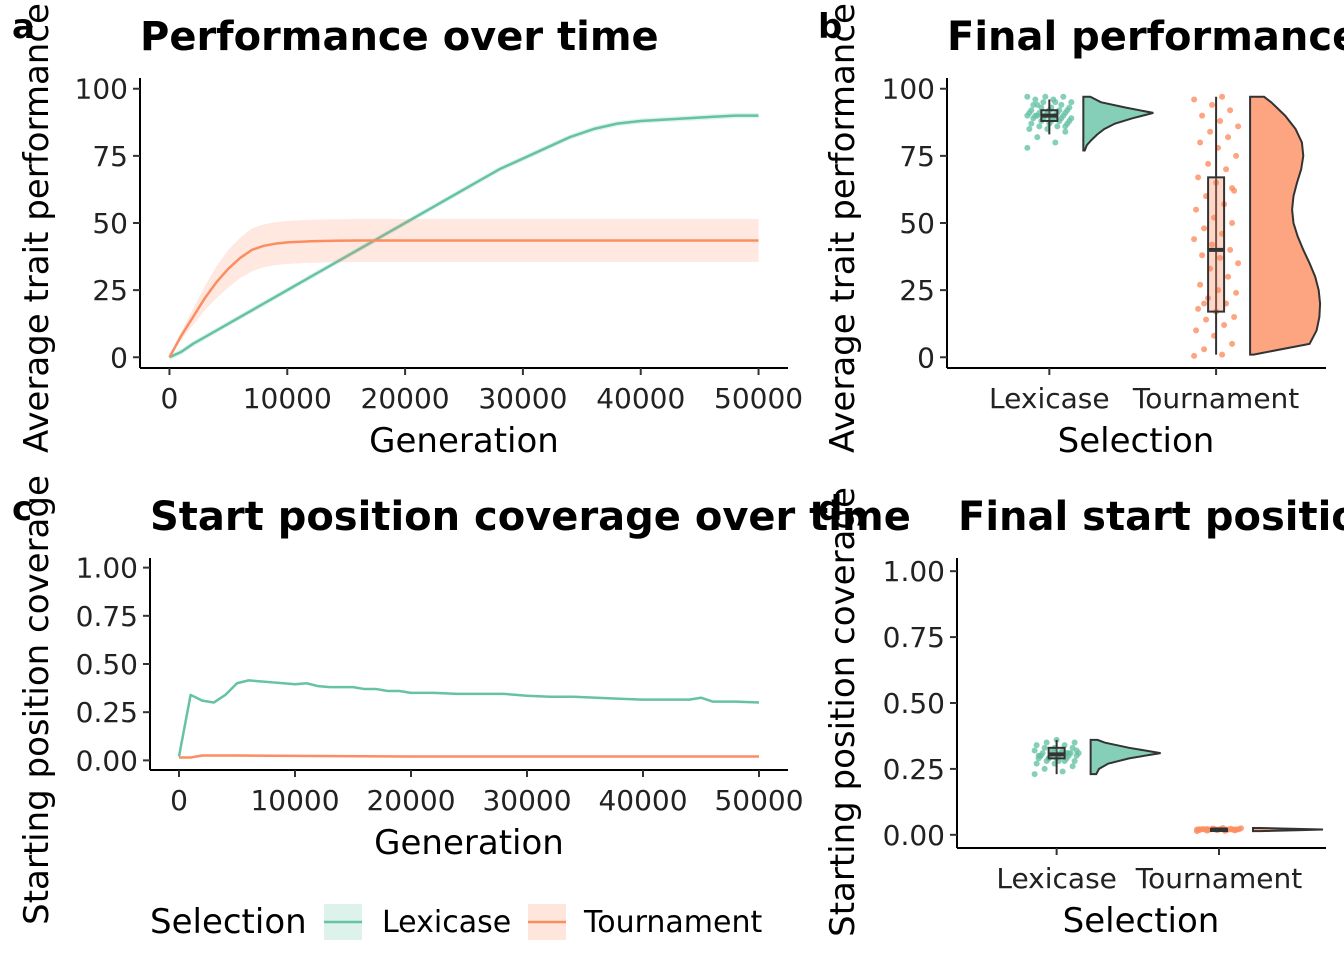 The image size is (1344, 960). I want to click on panel-c-ytick-label: 0.25, so click(107, 712).